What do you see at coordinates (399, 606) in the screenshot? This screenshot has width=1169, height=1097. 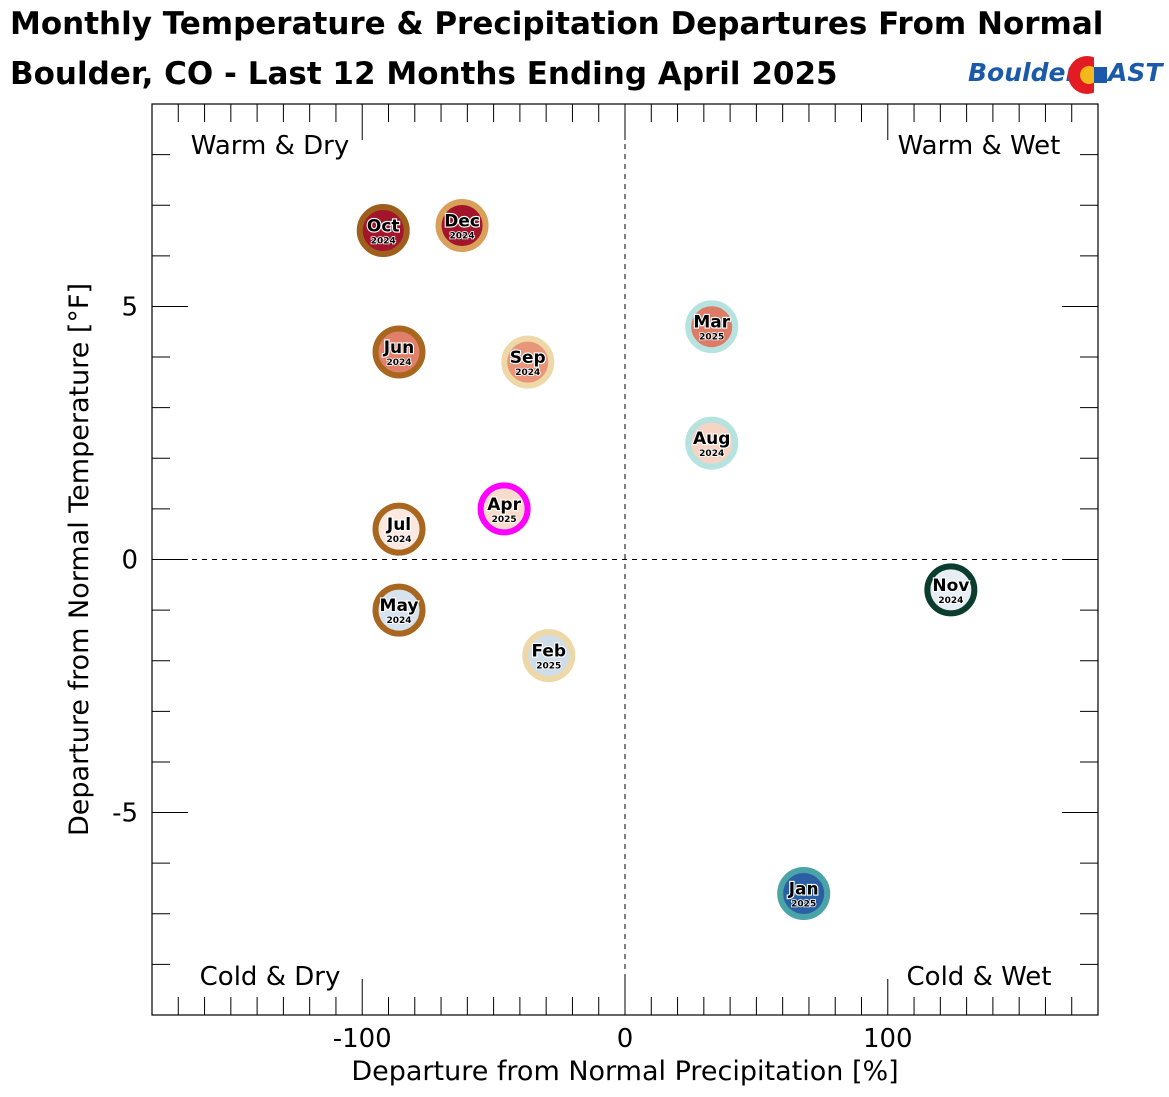 I see `point-month-label: May` at bounding box center [399, 606].